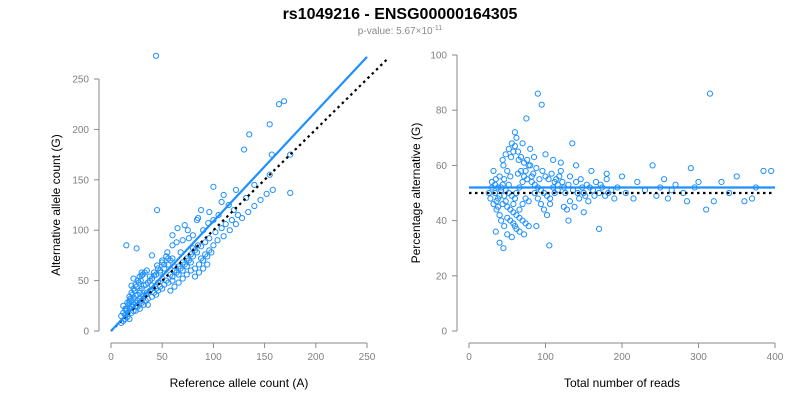  I want to click on right-y-tick-label: 40, so click(442, 221).